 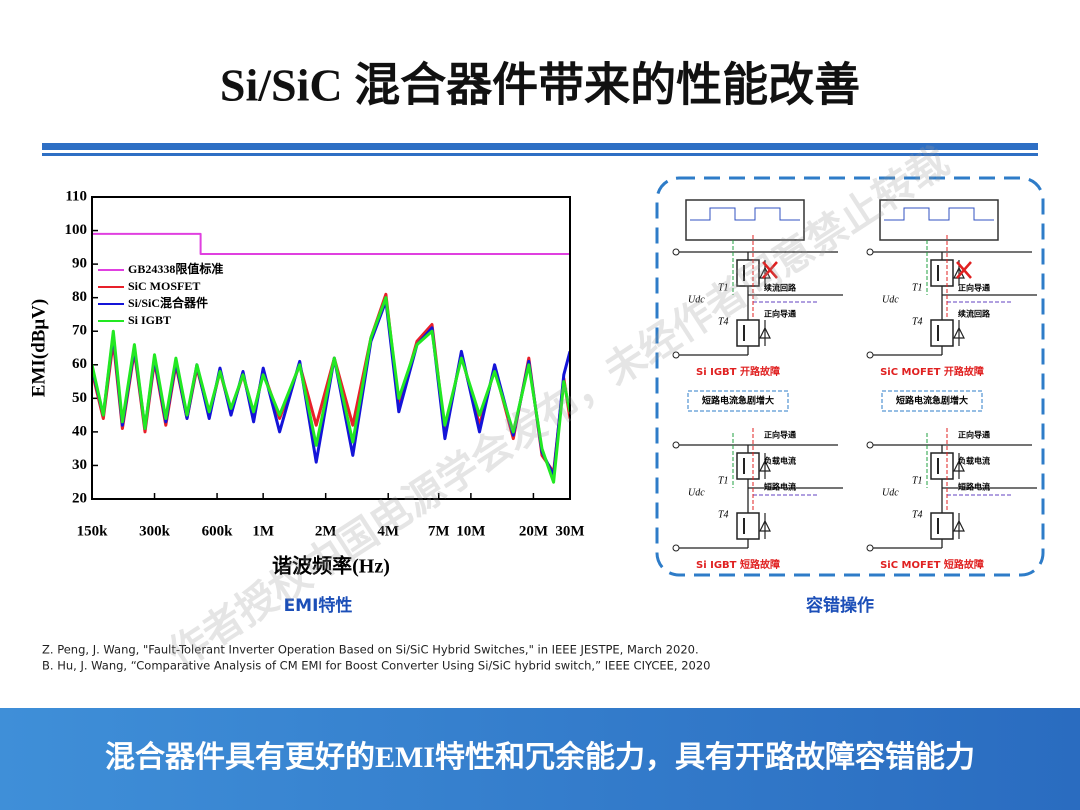 I want to click on panel-caption: SiC MOFET 开路故障, so click(x=932, y=371).